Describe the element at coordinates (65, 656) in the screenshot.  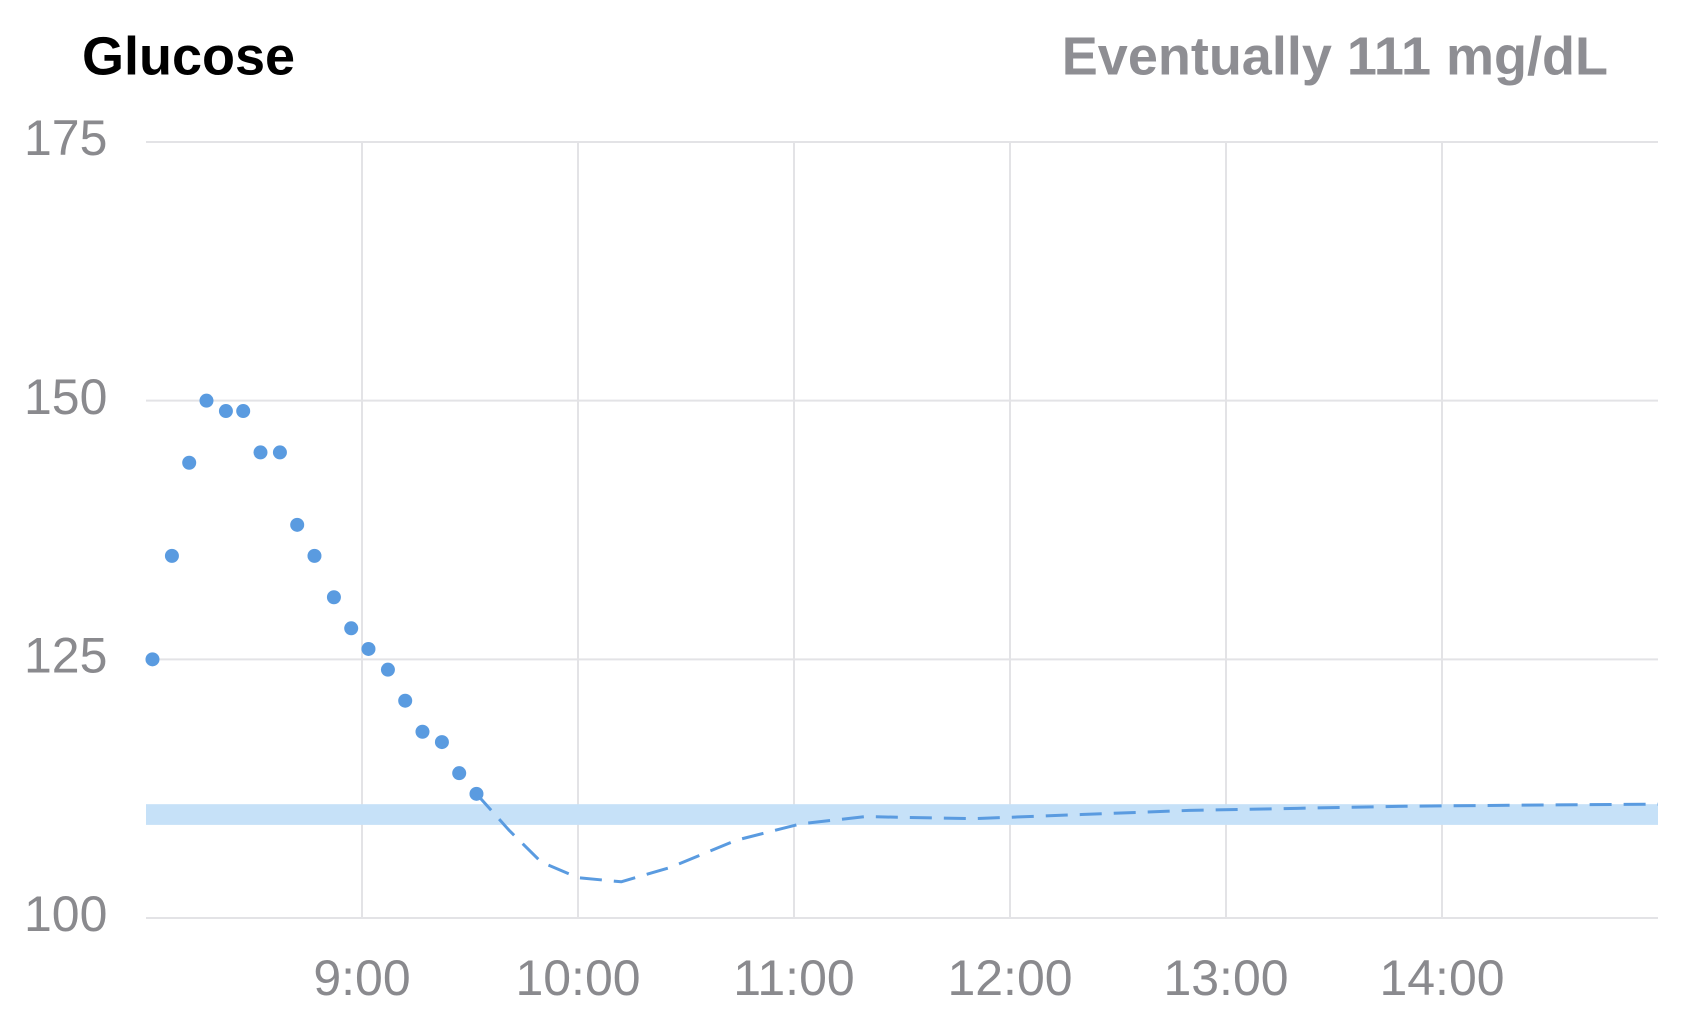
I see `y-tick-label: 125` at that location.